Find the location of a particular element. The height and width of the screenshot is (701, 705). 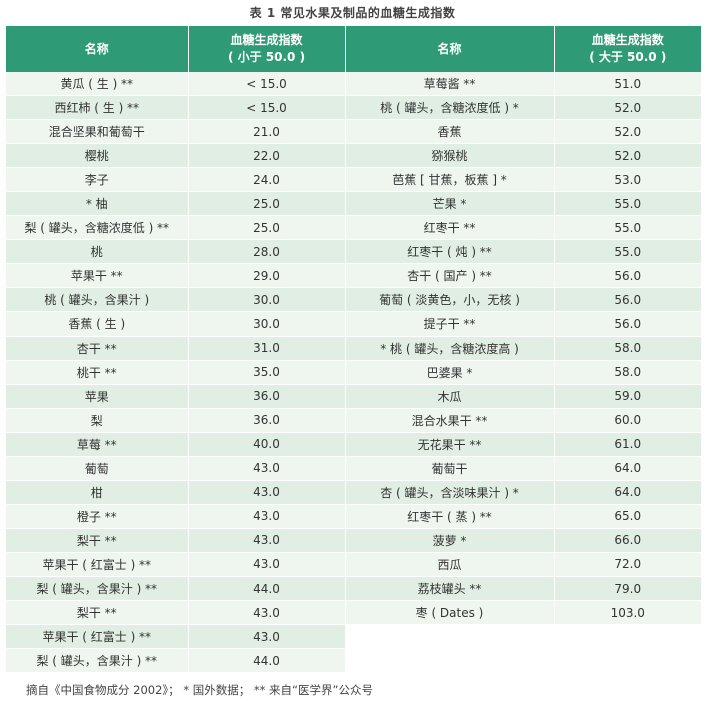

table-row: 混合坚果和葡萄干 21.0 香蕉 52.0 is located at coordinates (353, 132).